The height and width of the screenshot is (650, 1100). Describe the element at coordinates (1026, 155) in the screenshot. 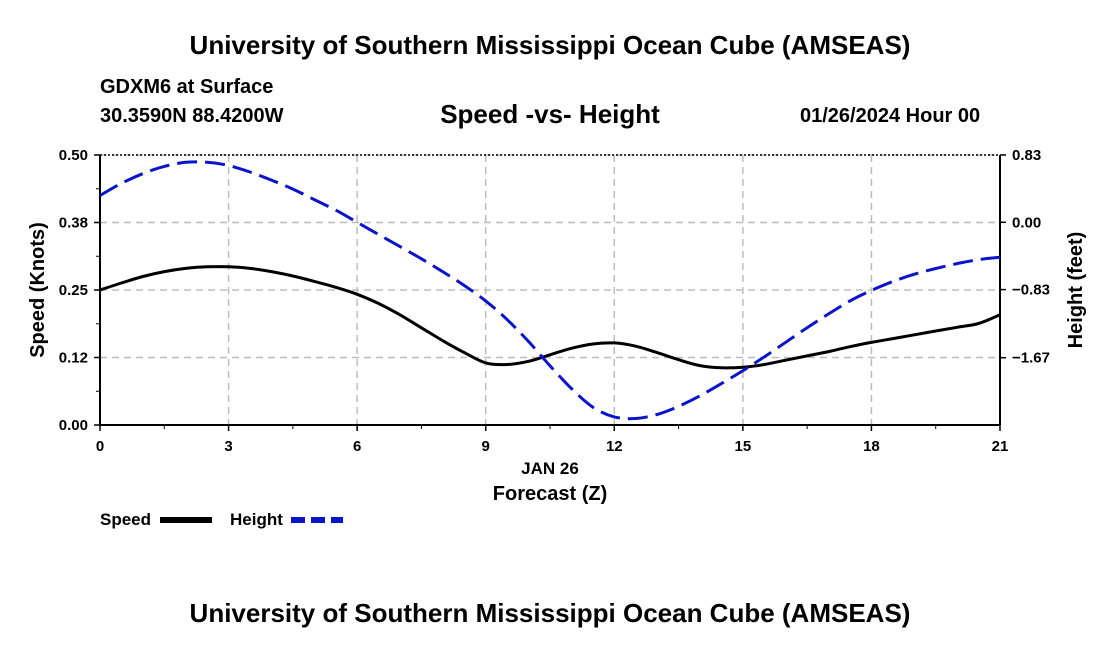

I see `y-right-tick-label: 0.83` at that location.